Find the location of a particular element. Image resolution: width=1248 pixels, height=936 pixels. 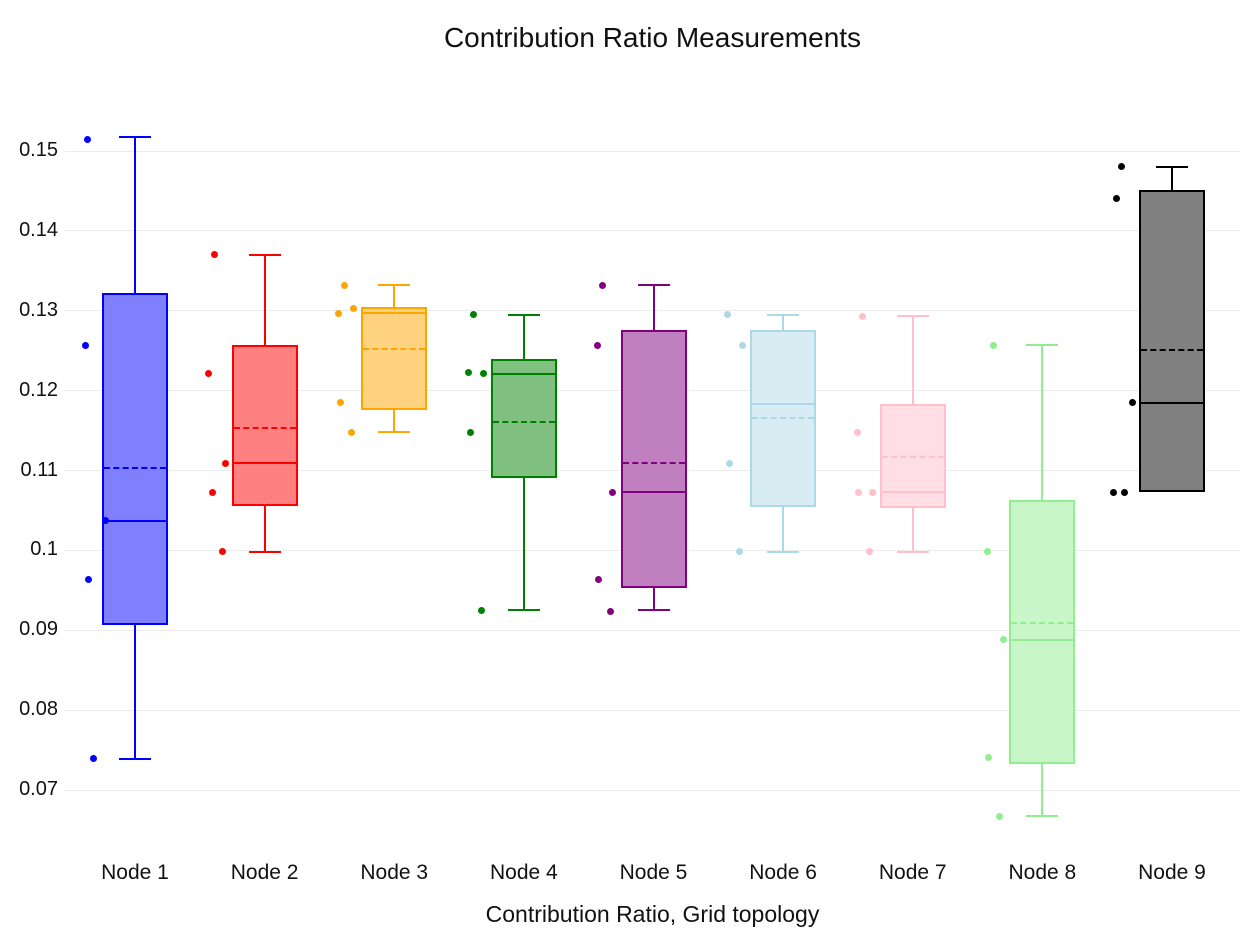

chart-title: Contribution Ratio Measurements is located at coordinates (652, 37).